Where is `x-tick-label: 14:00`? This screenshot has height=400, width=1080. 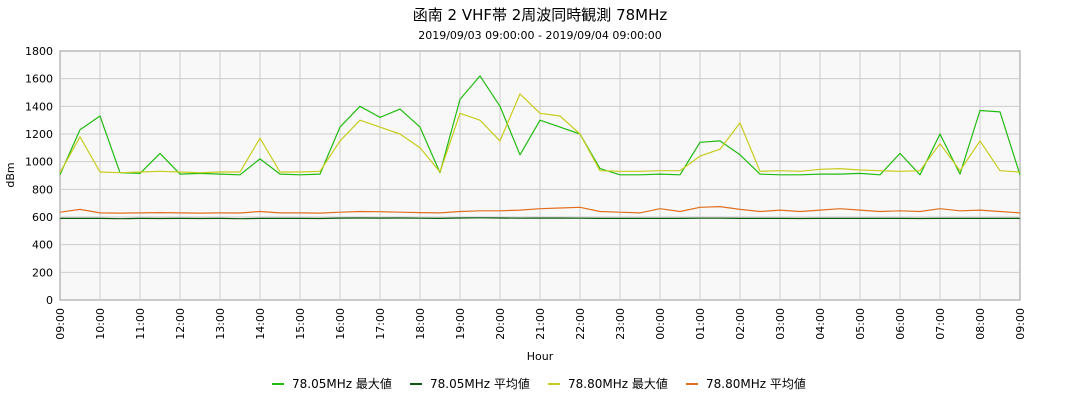 x-tick-label: 14:00 is located at coordinates (260, 324).